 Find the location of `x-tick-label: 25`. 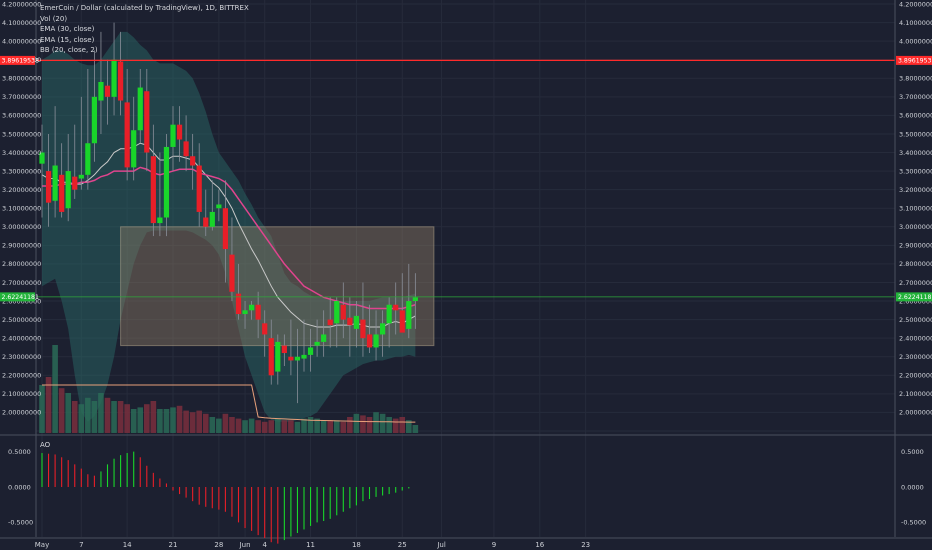

x-tick-label: 25 is located at coordinates (402, 545).